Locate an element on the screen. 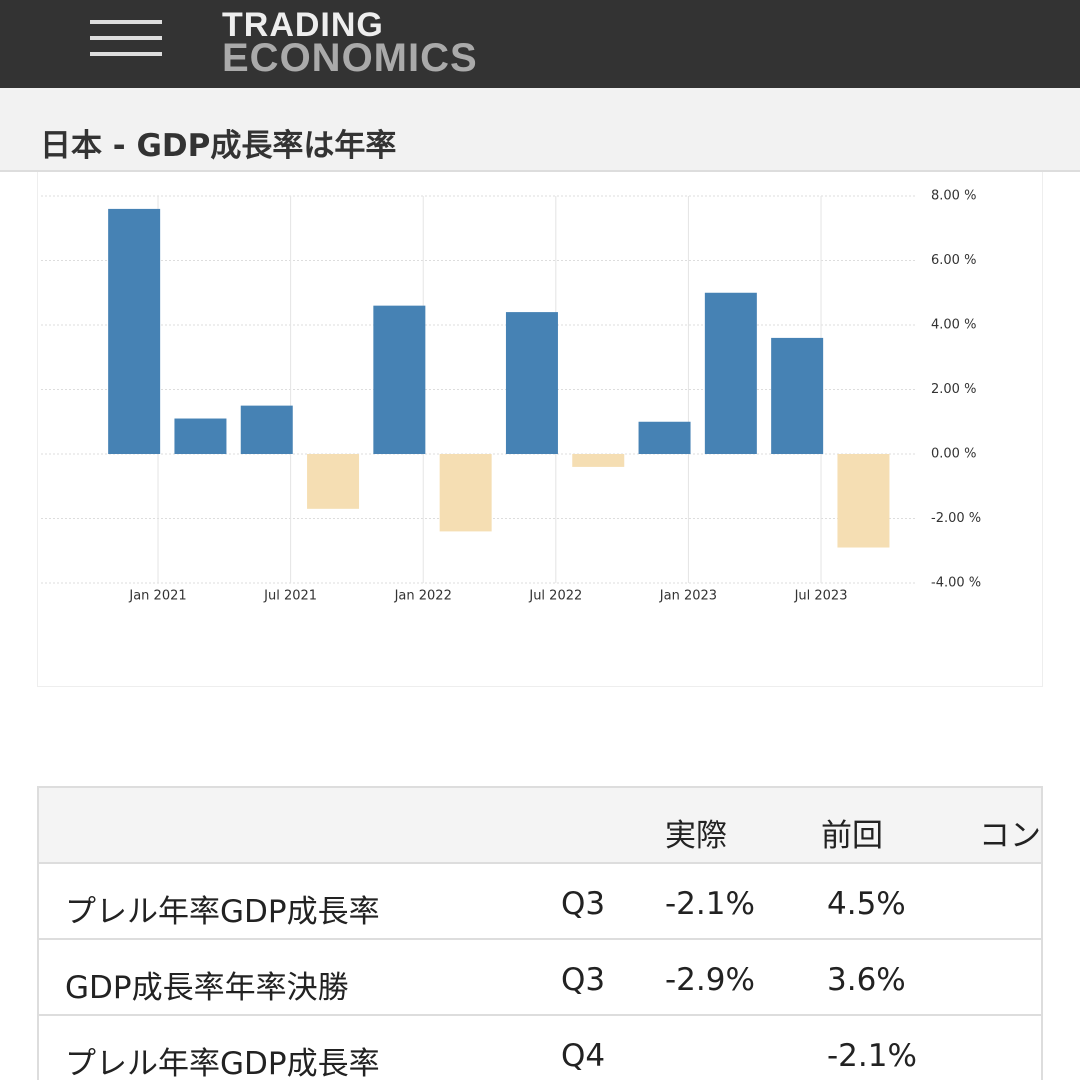 The image size is (1080, 1080). table-cell: Q4 is located at coordinates (583, 1056).